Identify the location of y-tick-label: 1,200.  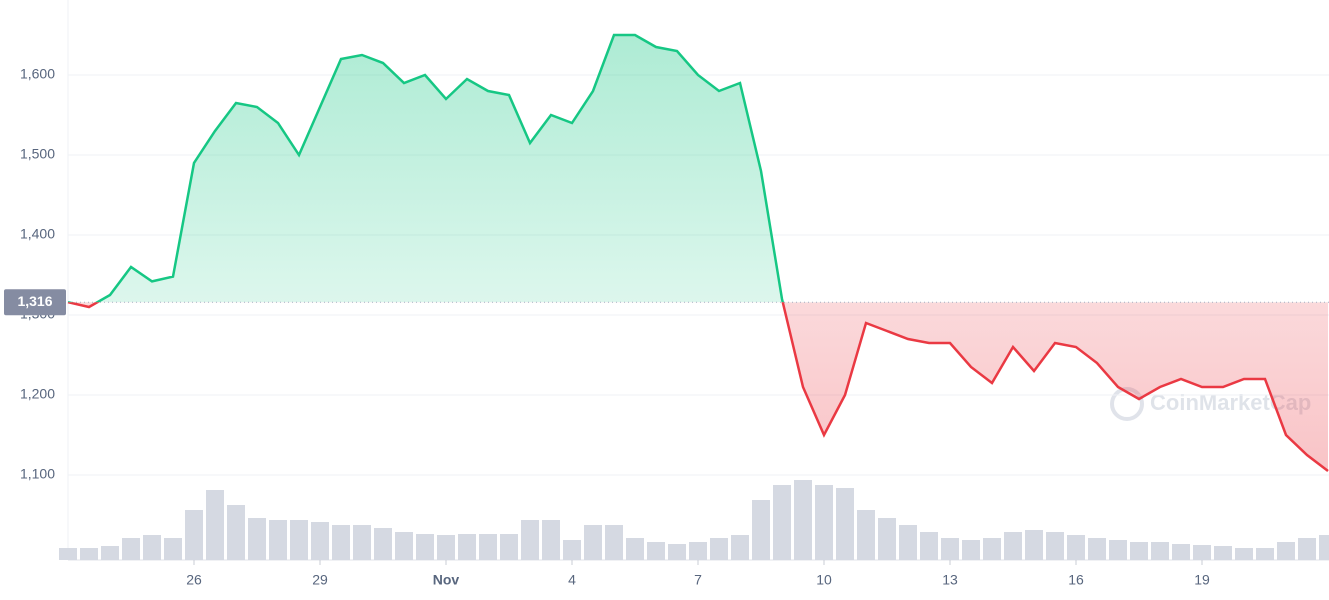
(37, 394).